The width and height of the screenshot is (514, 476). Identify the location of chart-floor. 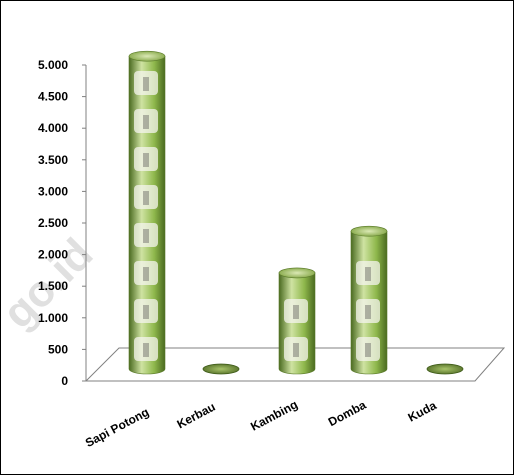
(295, 364).